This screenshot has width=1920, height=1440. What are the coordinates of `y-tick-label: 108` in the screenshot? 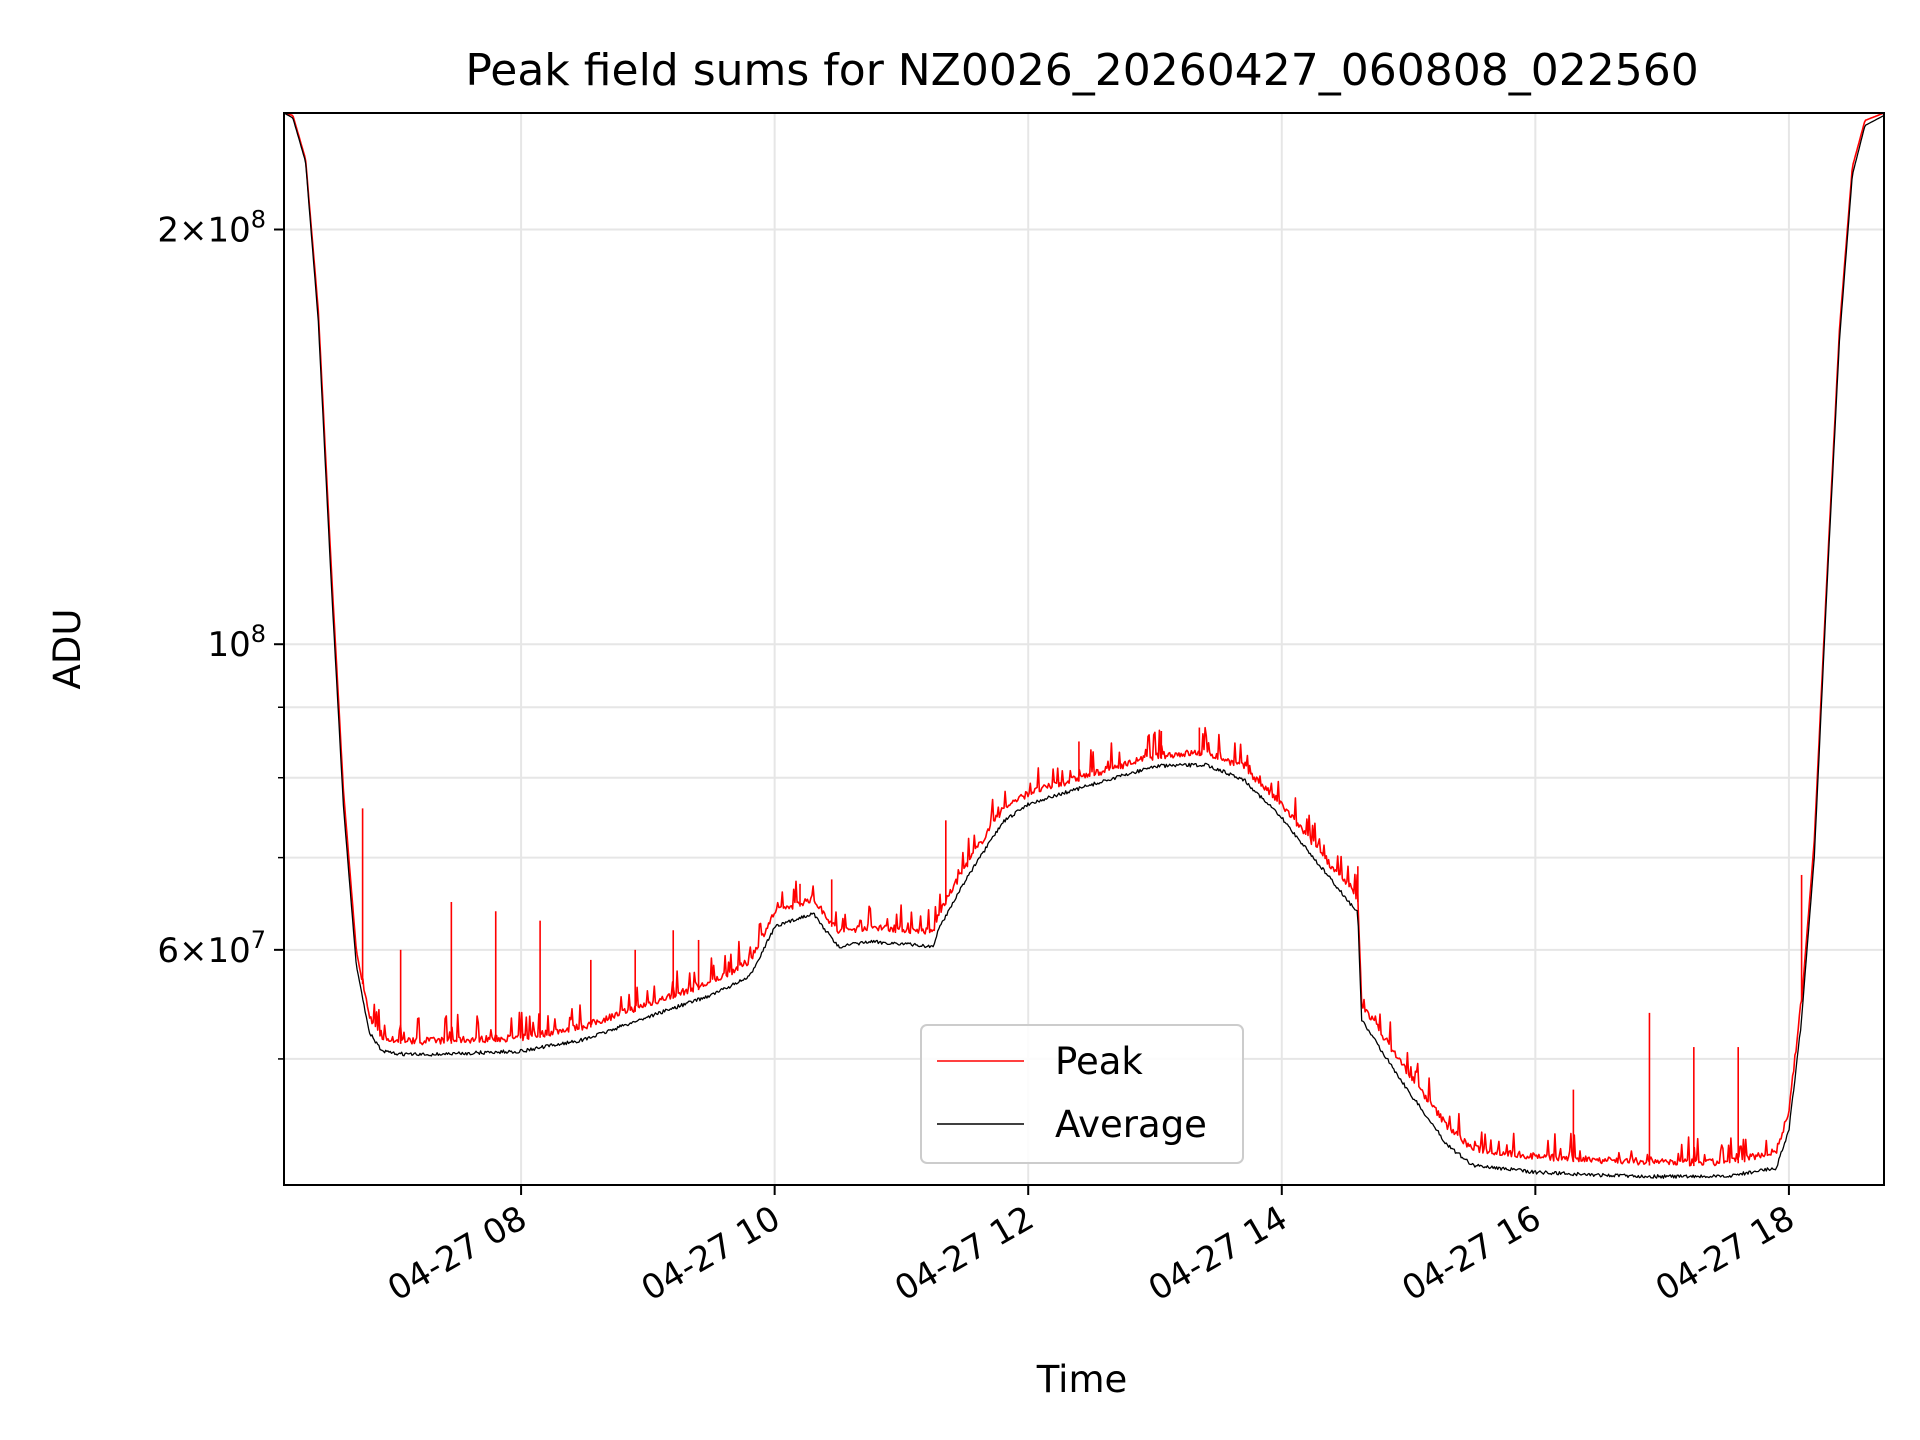 It's located at (236, 642).